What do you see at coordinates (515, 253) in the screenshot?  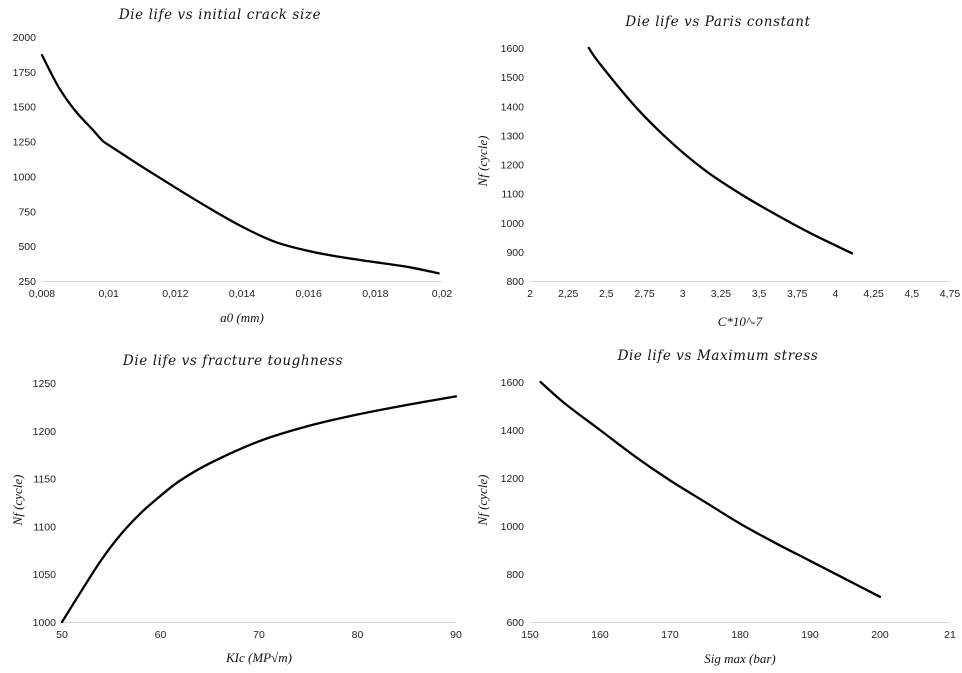 I see `y-tick-label: 900` at bounding box center [515, 253].